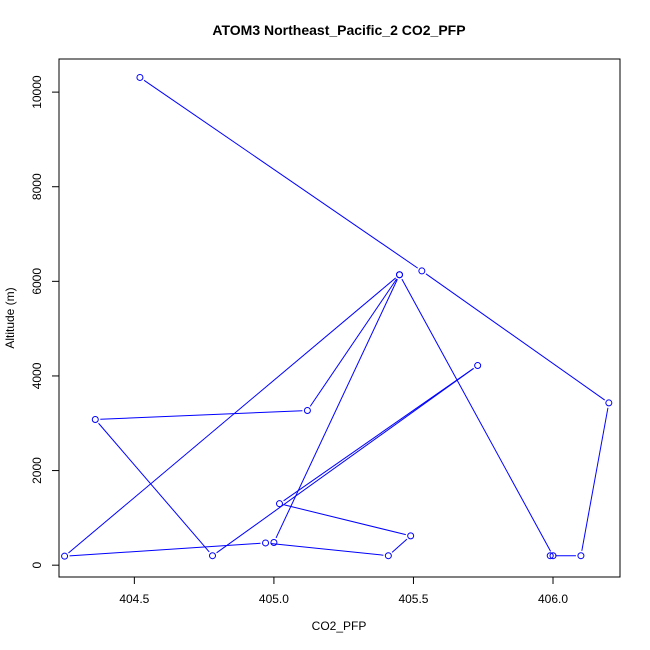 The height and width of the screenshot is (650, 650). What do you see at coordinates (45, 322) in the screenshot?
I see `y-axis: 0 2000 4000 6000 8000 10000` at bounding box center [45, 322].